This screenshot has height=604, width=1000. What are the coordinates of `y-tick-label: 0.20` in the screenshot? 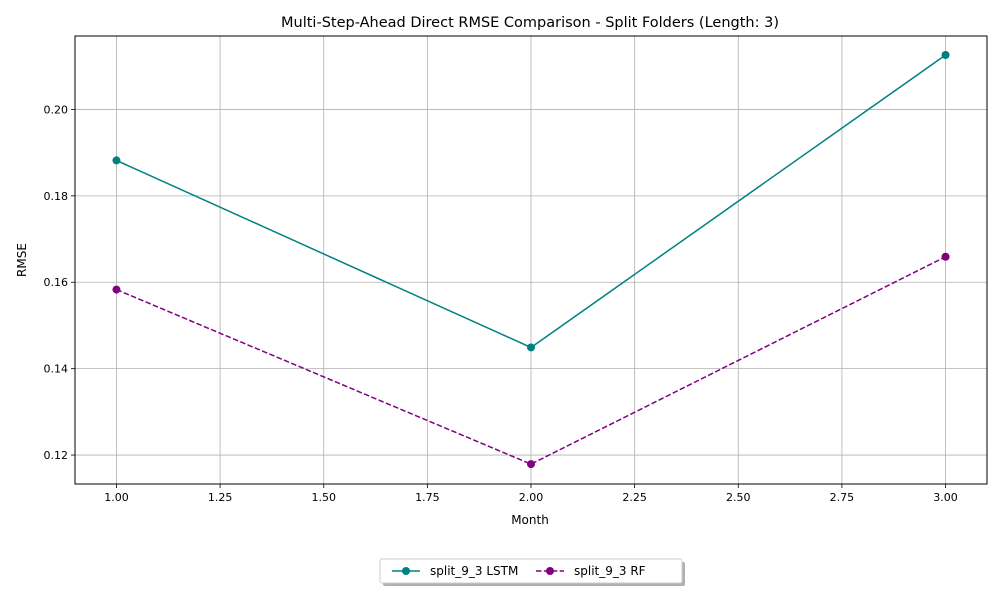 It's located at (56, 109).